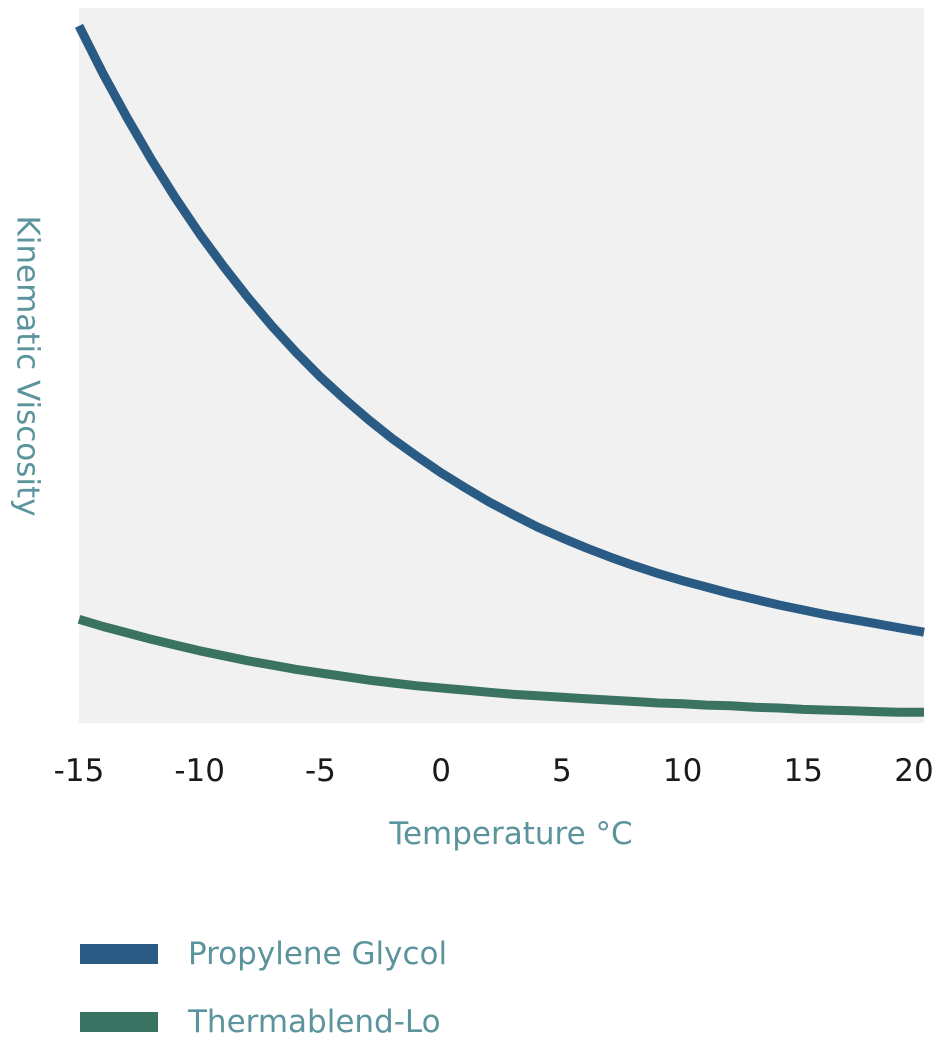  Describe the element at coordinates (803, 771) in the screenshot. I see `x-tick-label: 15` at that location.